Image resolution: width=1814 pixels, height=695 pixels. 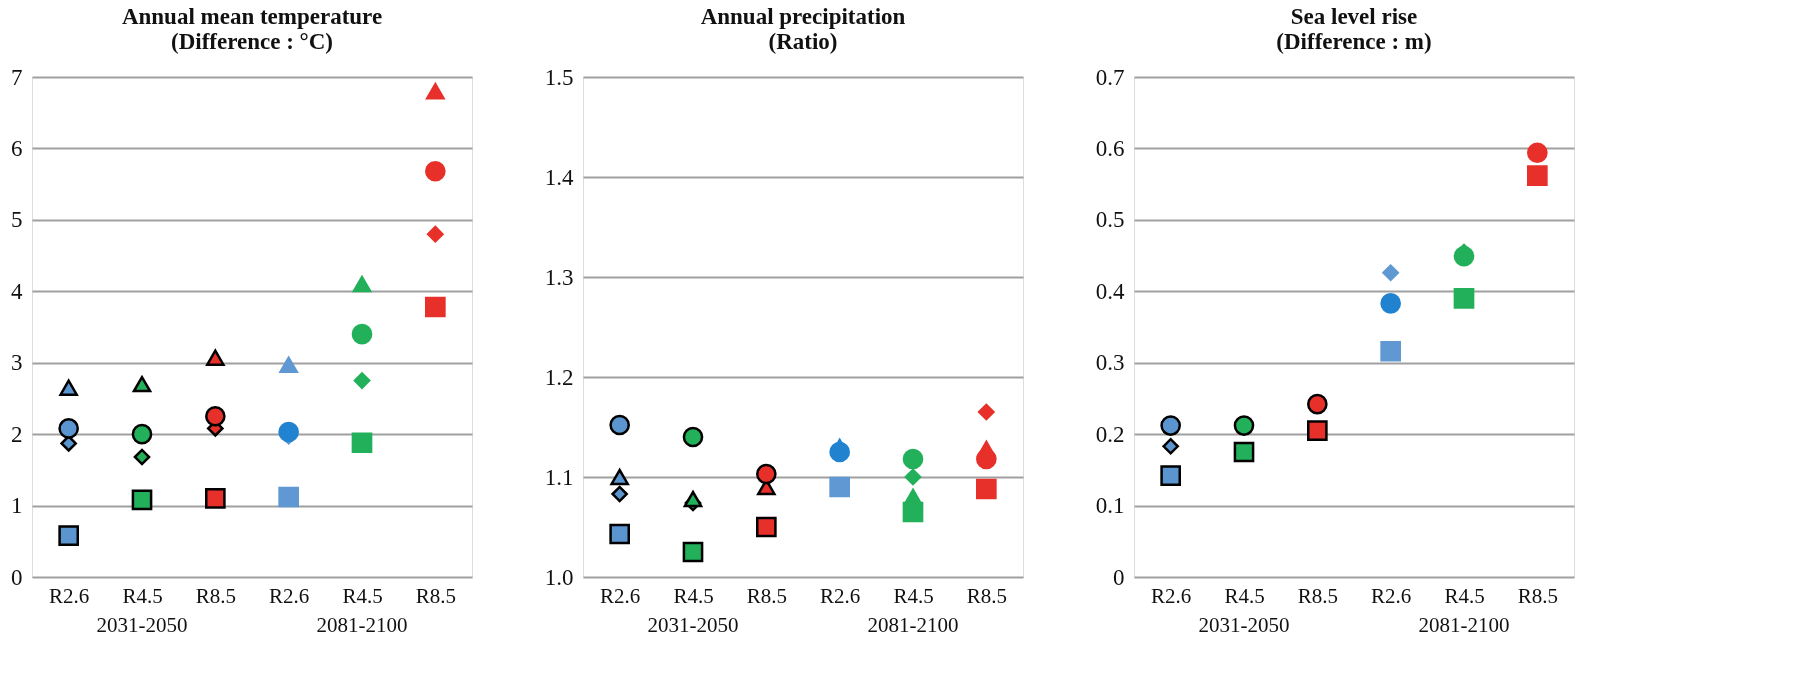 What do you see at coordinates (17, 363) in the screenshot?
I see `y-tick-label: 3` at bounding box center [17, 363].